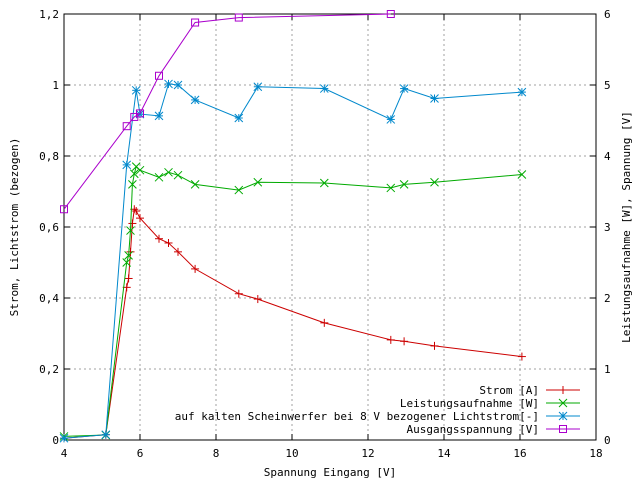 This screenshot has height=480, width=640. Describe the element at coordinates (49, 369) in the screenshot. I see `y-tick-label: 0,2` at that location.